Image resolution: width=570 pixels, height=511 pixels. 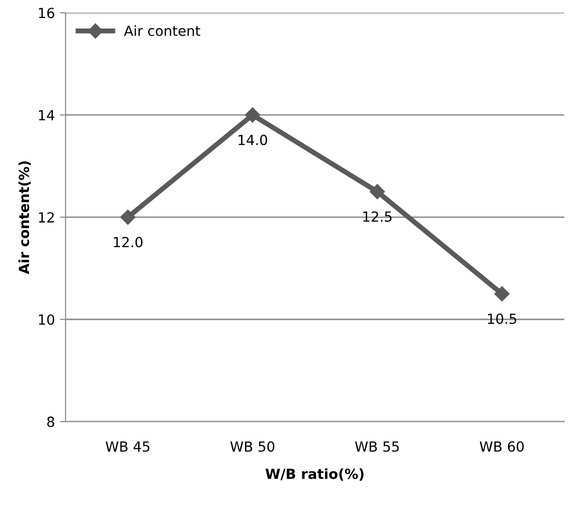 I want to click on x-tick-label: WB 50, so click(x=252, y=446).